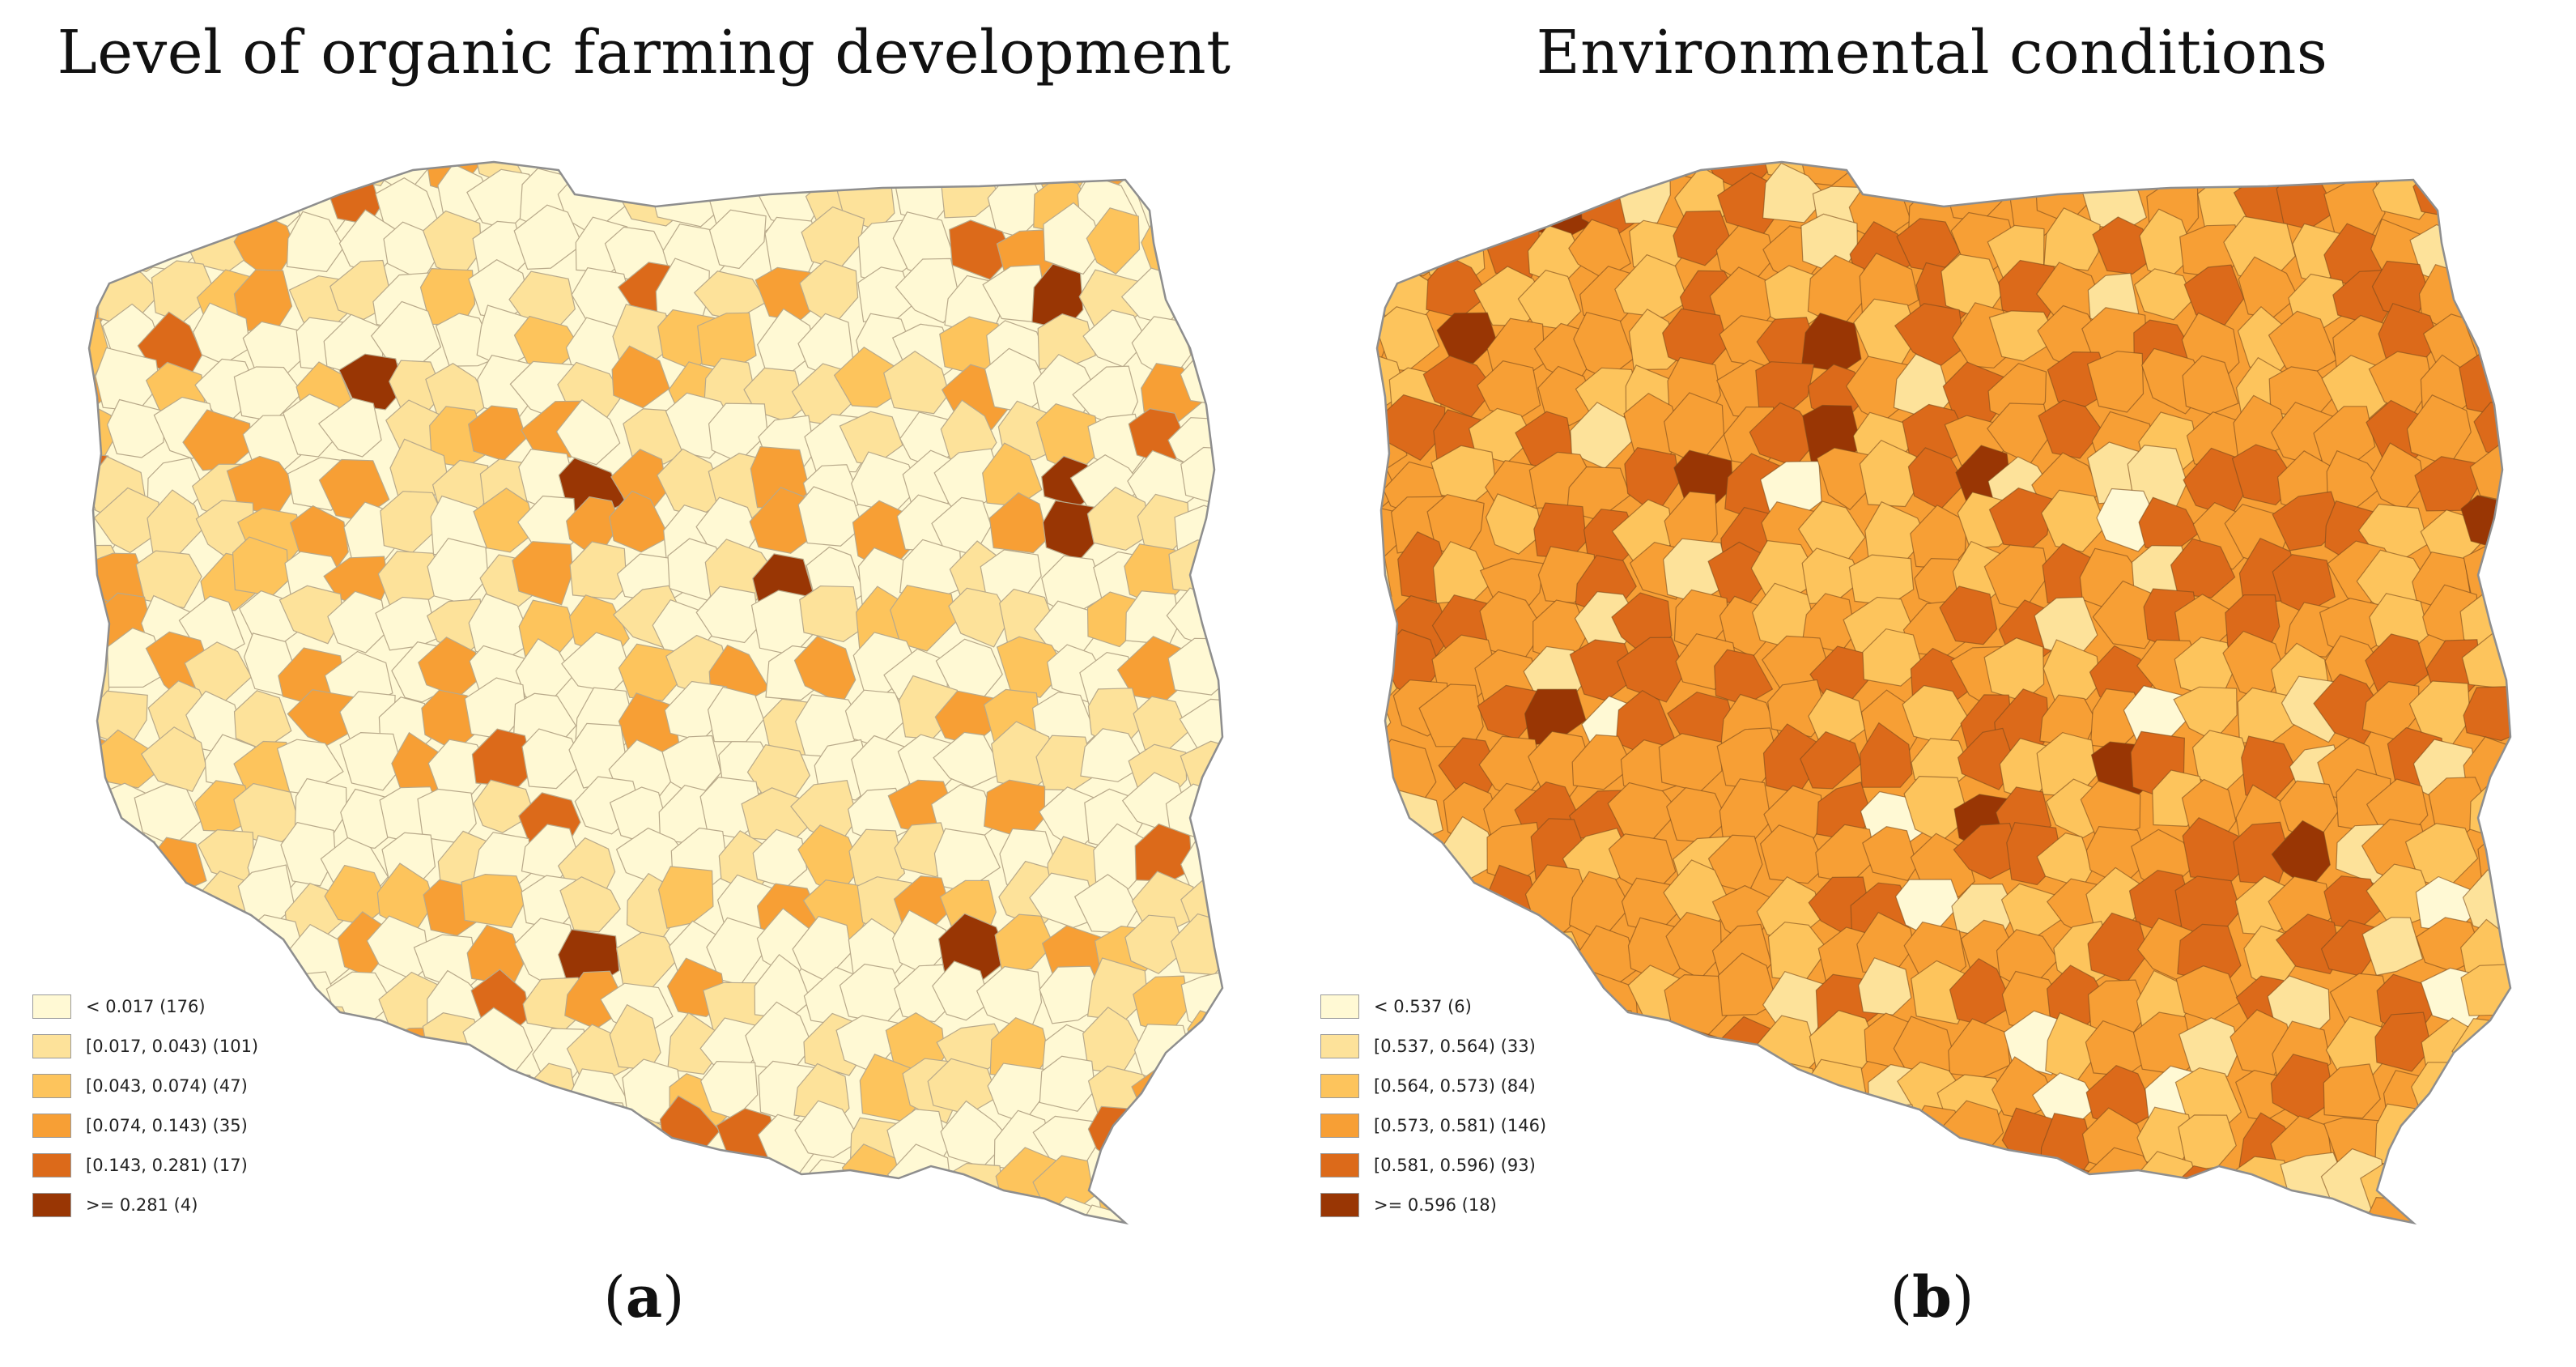  I want to click on legend-label: [0.043, 0.074) (47), so click(167, 1085).